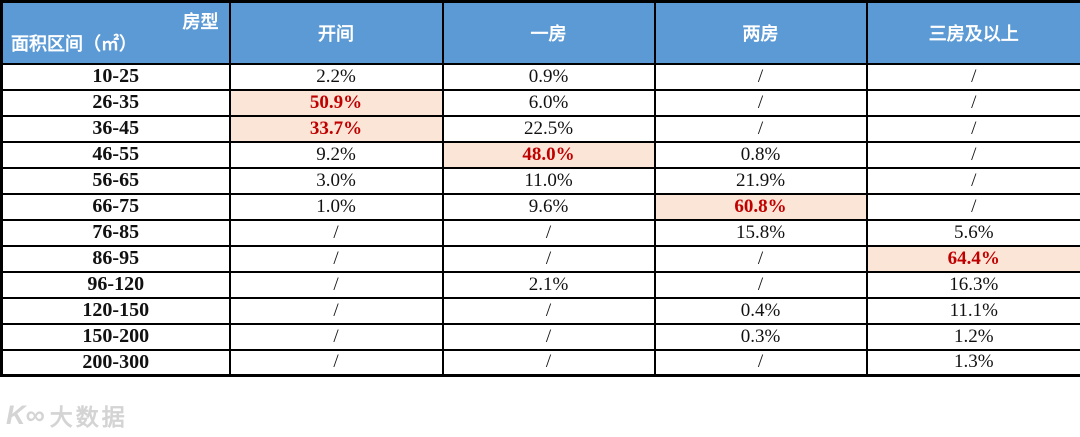  I want to click on value-cell: 60.8%, so click(760, 206).